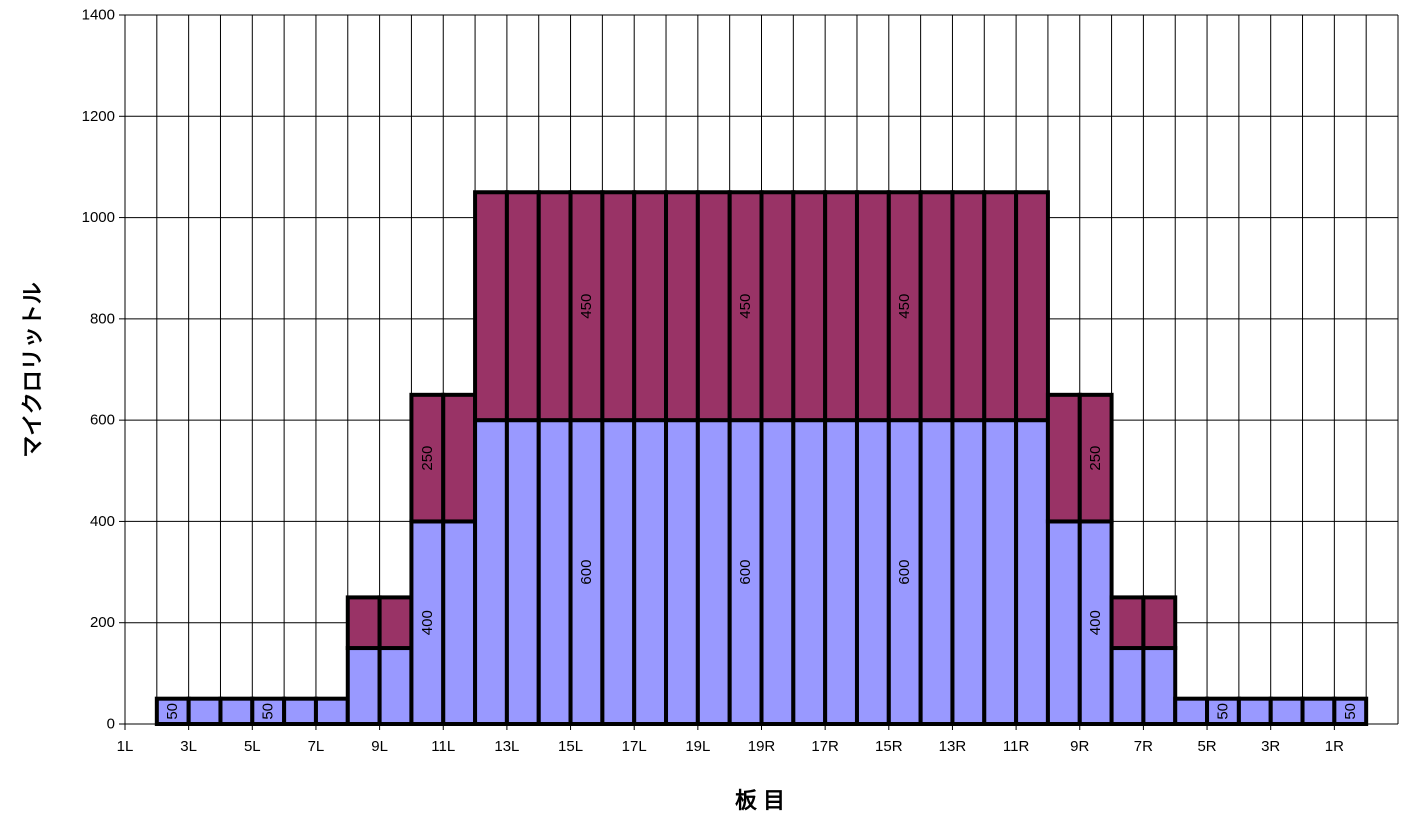 This screenshot has width=1404, height=819. I want to click on y-tick-label: 400, so click(102, 521).